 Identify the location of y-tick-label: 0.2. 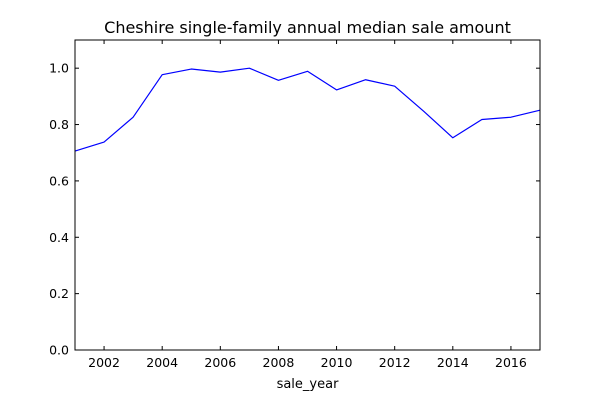
(59, 293).